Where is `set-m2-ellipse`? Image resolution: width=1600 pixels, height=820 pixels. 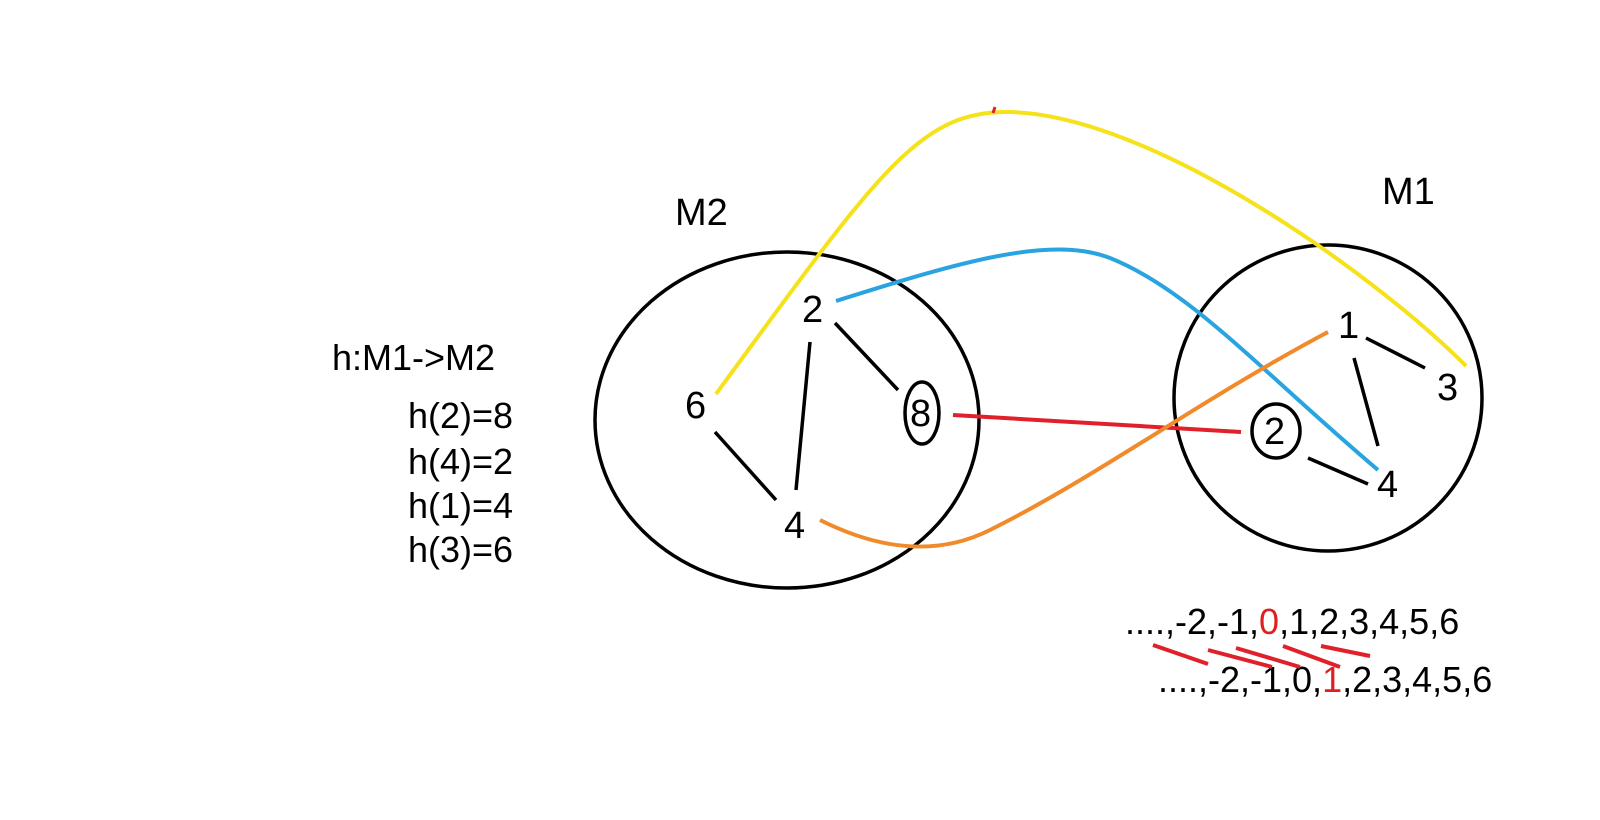 set-m2-ellipse is located at coordinates (787, 420).